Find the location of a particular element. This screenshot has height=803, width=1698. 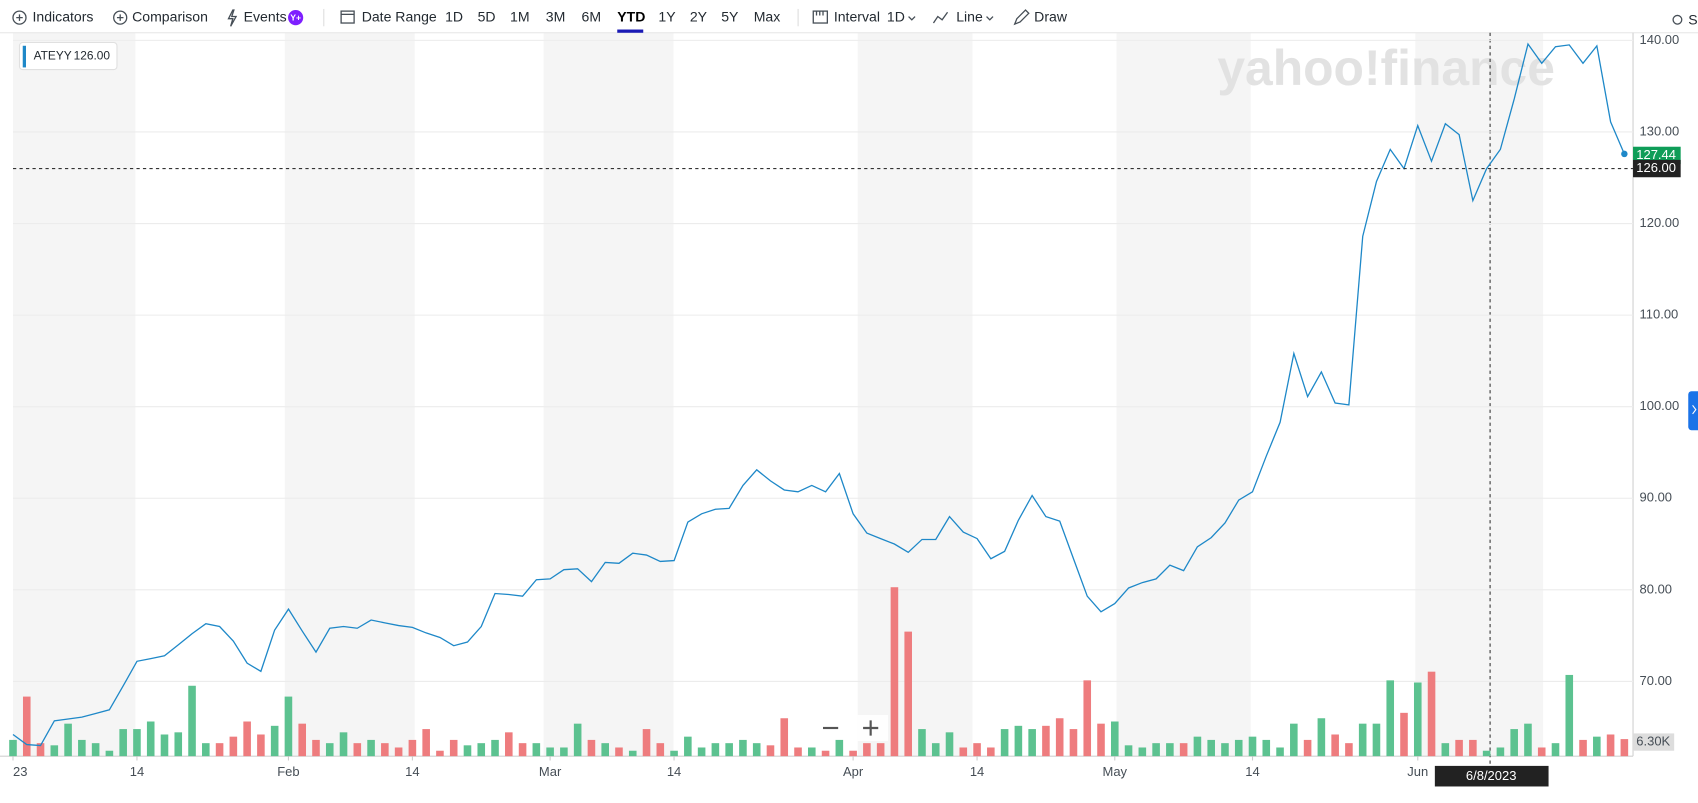

interval-button: Interval is located at coordinates (857, 16).